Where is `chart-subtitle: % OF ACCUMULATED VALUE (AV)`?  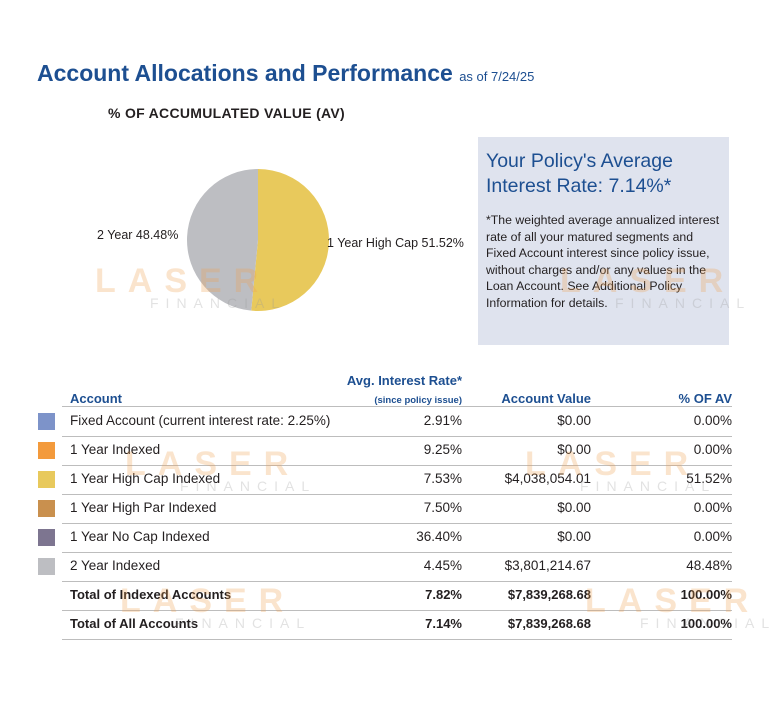 chart-subtitle: % OF ACCUMULATED VALUE (AV) is located at coordinates (227, 113).